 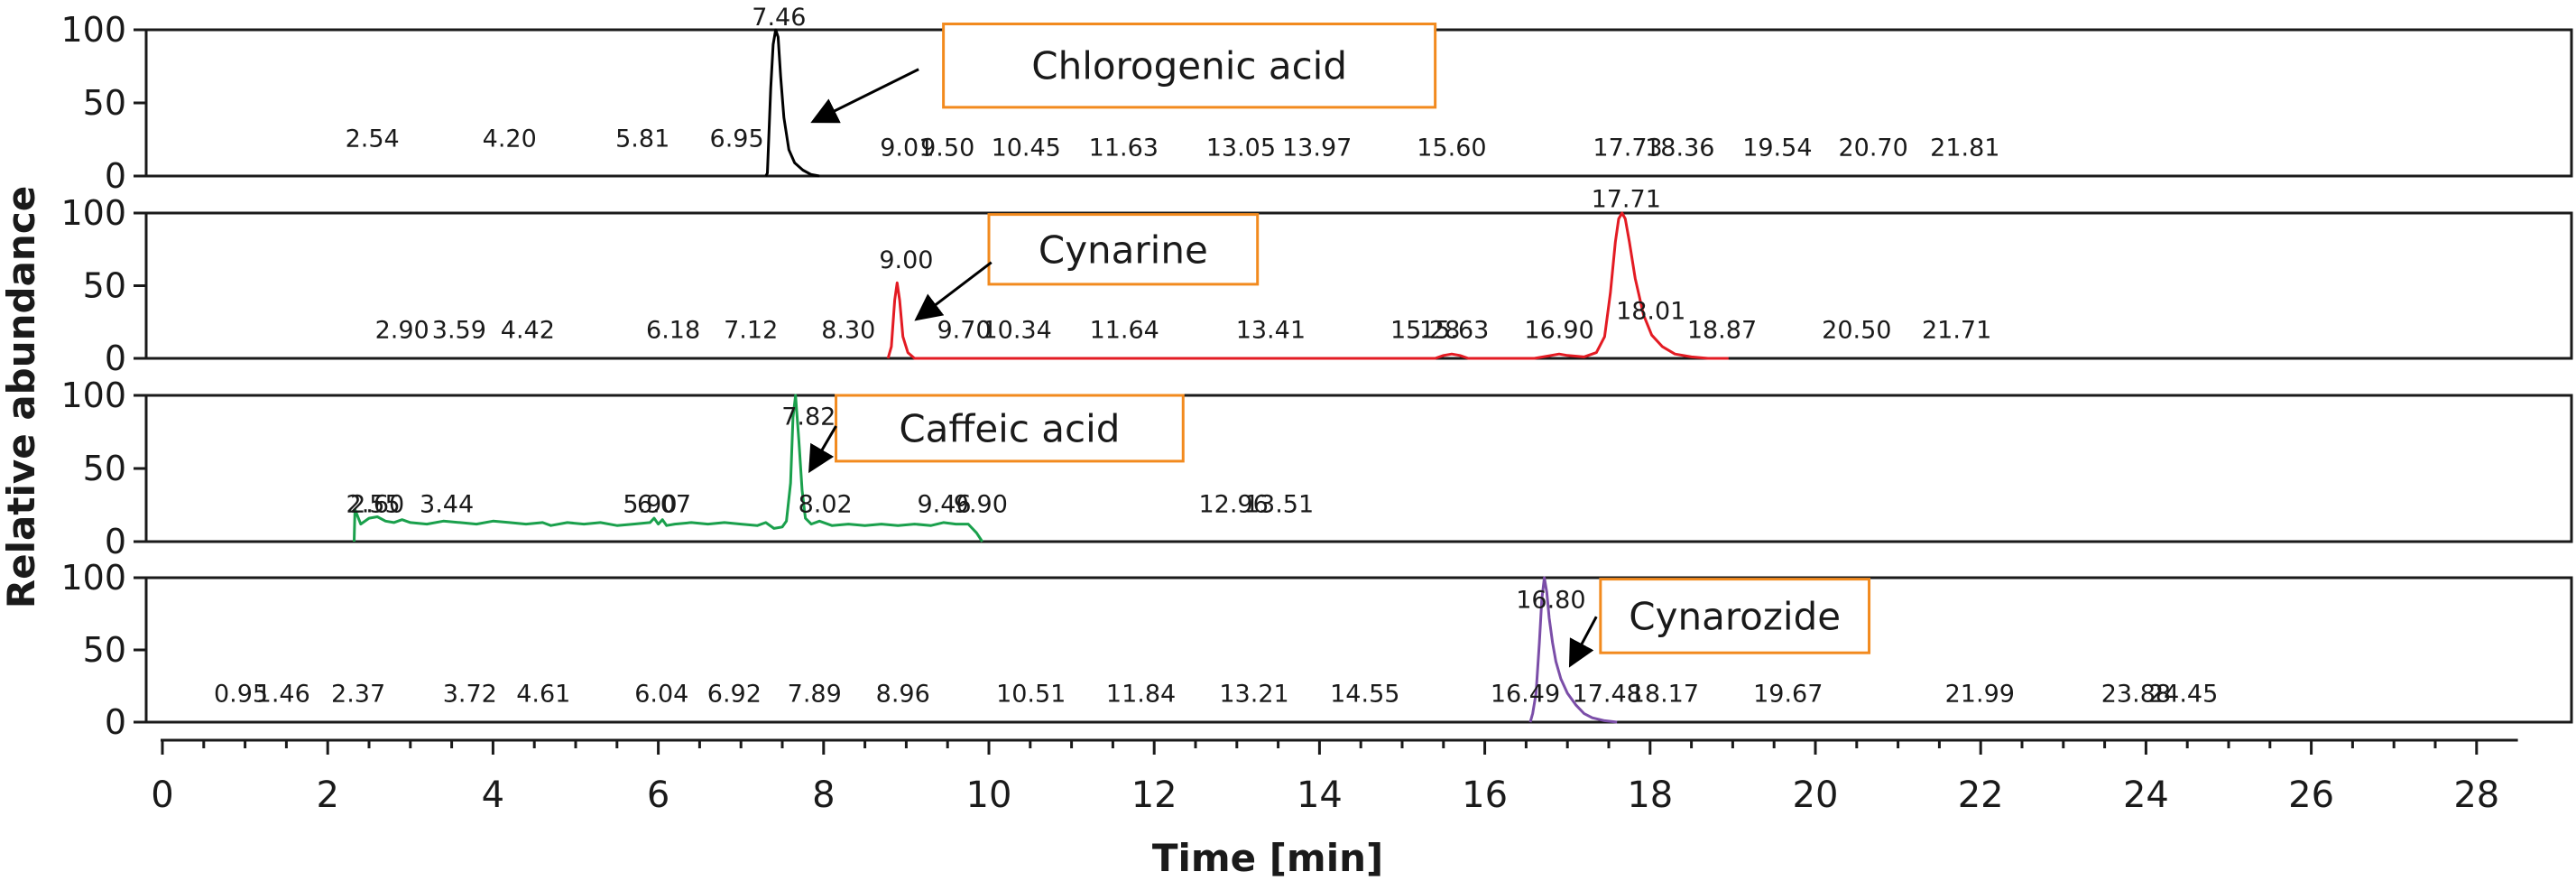 I want to click on peak-label: 17.71, so click(x=1626, y=200).